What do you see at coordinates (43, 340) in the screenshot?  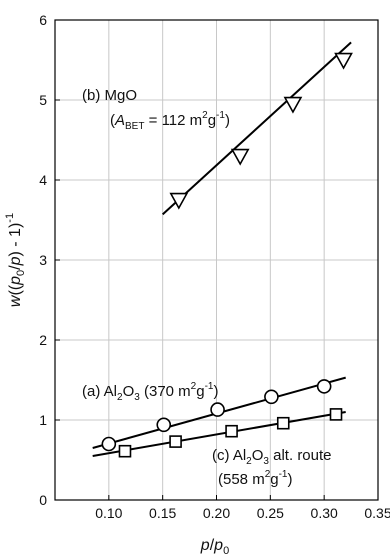 I see `y-tick-label: 2` at bounding box center [43, 340].